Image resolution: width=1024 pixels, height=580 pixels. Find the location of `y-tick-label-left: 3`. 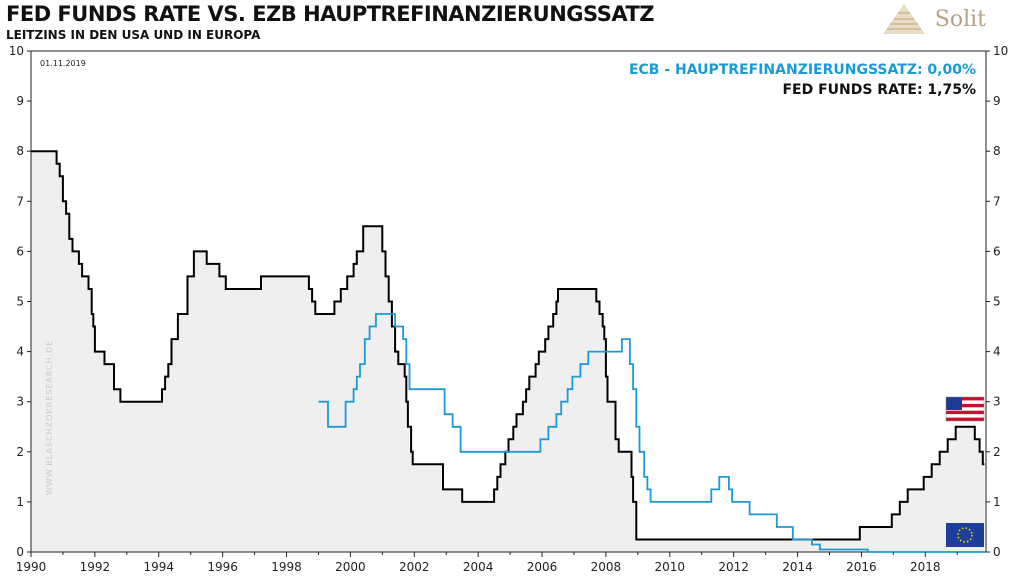

y-tick-label-left: 3 is located at coordinates (20, 402).